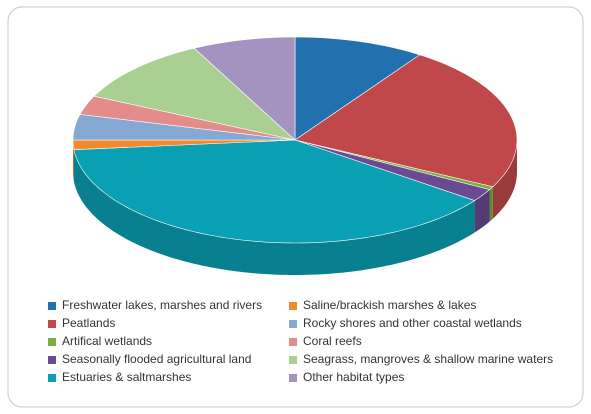 This screenshot has width=591, height=414. I want to click on legend-label: Other habitat types, so click(353, 377).